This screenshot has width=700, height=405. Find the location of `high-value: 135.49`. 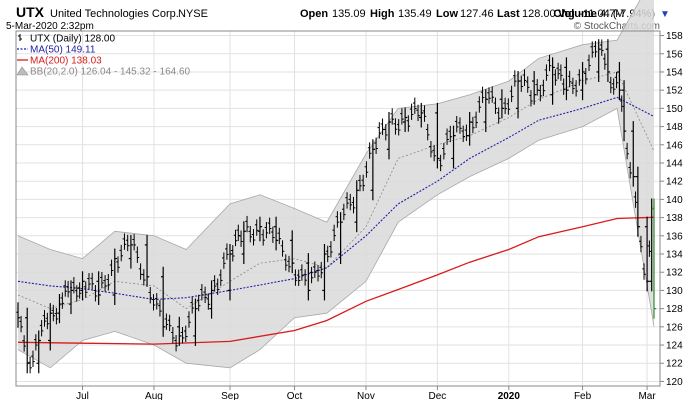

high-value: 135.49 is located at coordinates (415, 14).